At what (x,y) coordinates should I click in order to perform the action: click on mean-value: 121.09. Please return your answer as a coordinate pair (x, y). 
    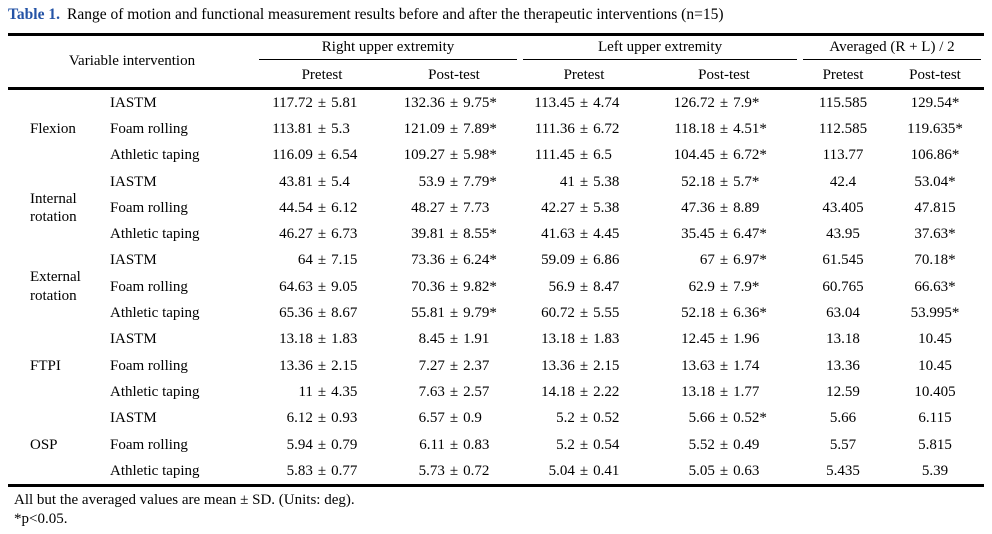
    Looking at the image, I should click on (424, 128).